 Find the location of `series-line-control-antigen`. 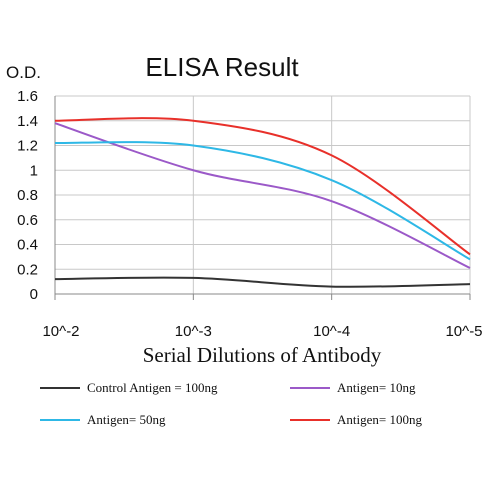

series-line-control-antigen is located at coordinates (262, 282).